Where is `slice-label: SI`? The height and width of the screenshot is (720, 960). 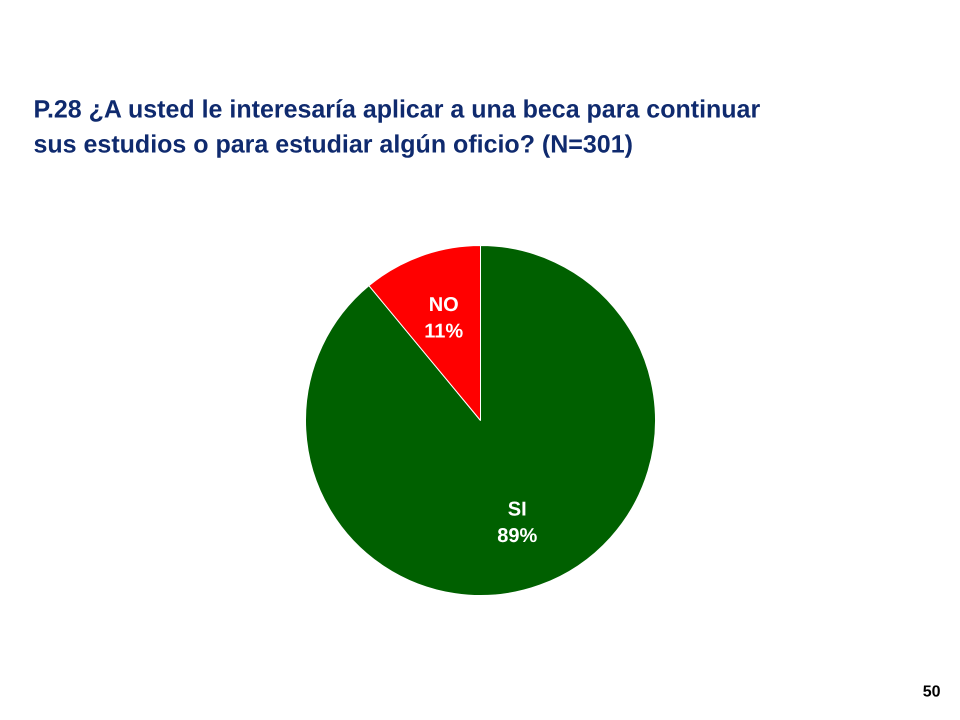
slice-label: SI is located at coordinates (517, 509).